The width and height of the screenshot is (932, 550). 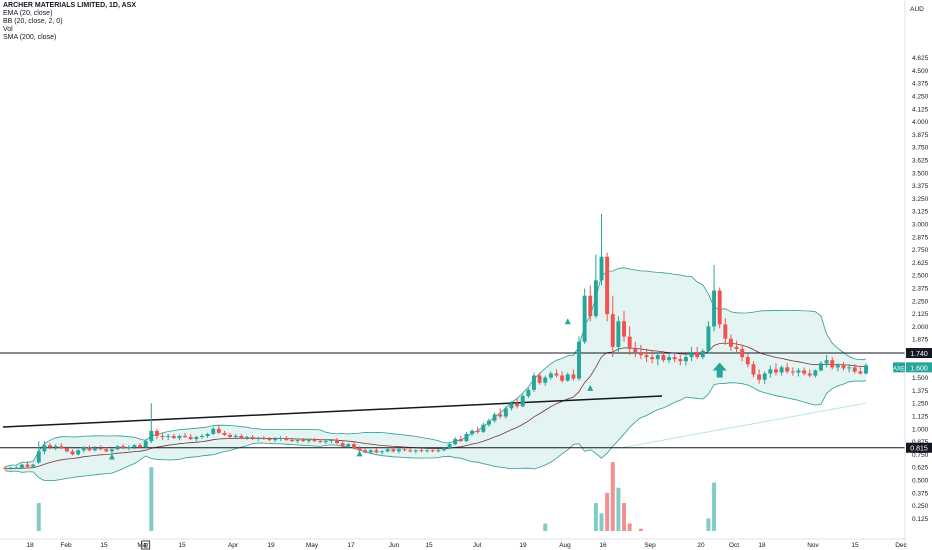 What do you see at coordinates (919, 368) in the screenshot?
I see `last-price-tag-label: 1.600` at bounding box center [919, 368].